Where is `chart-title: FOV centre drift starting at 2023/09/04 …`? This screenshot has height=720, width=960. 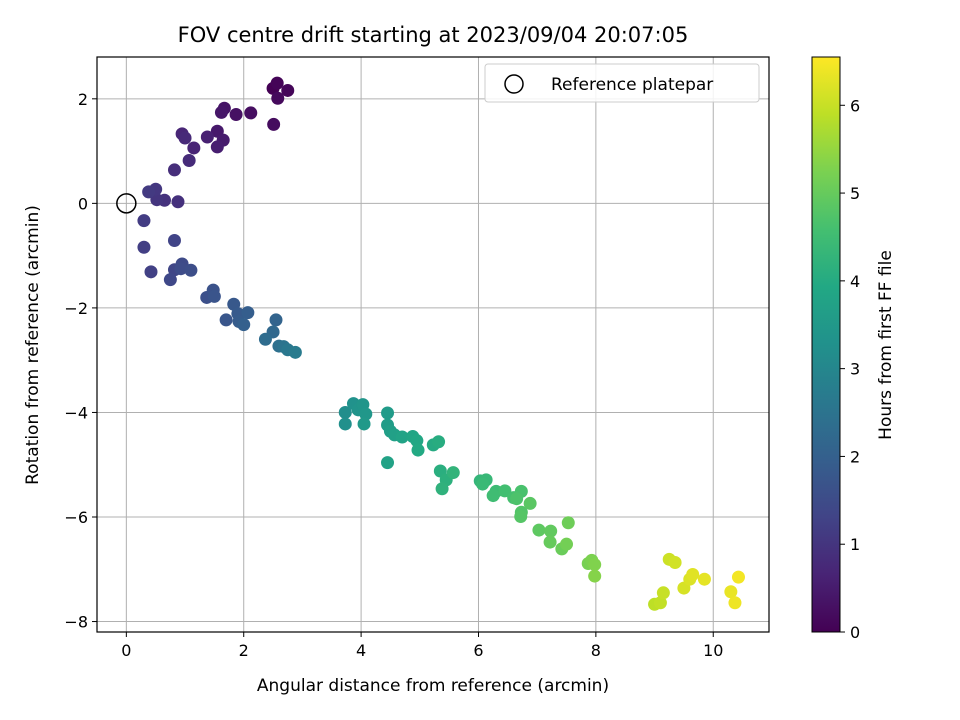
chart-title: FOV centre drift starting at 2023/09/04 … is located at coordinates (433, 35).